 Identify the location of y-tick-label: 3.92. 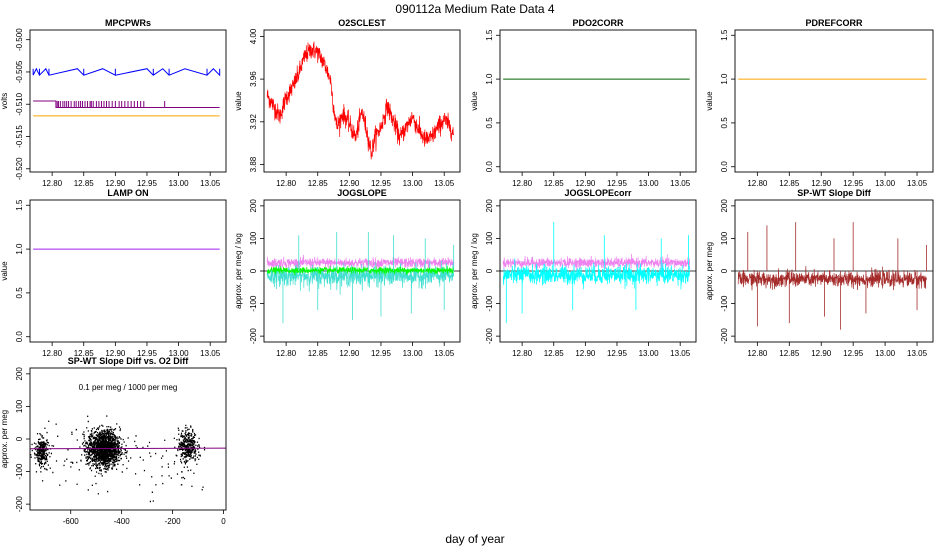
(253, 121).